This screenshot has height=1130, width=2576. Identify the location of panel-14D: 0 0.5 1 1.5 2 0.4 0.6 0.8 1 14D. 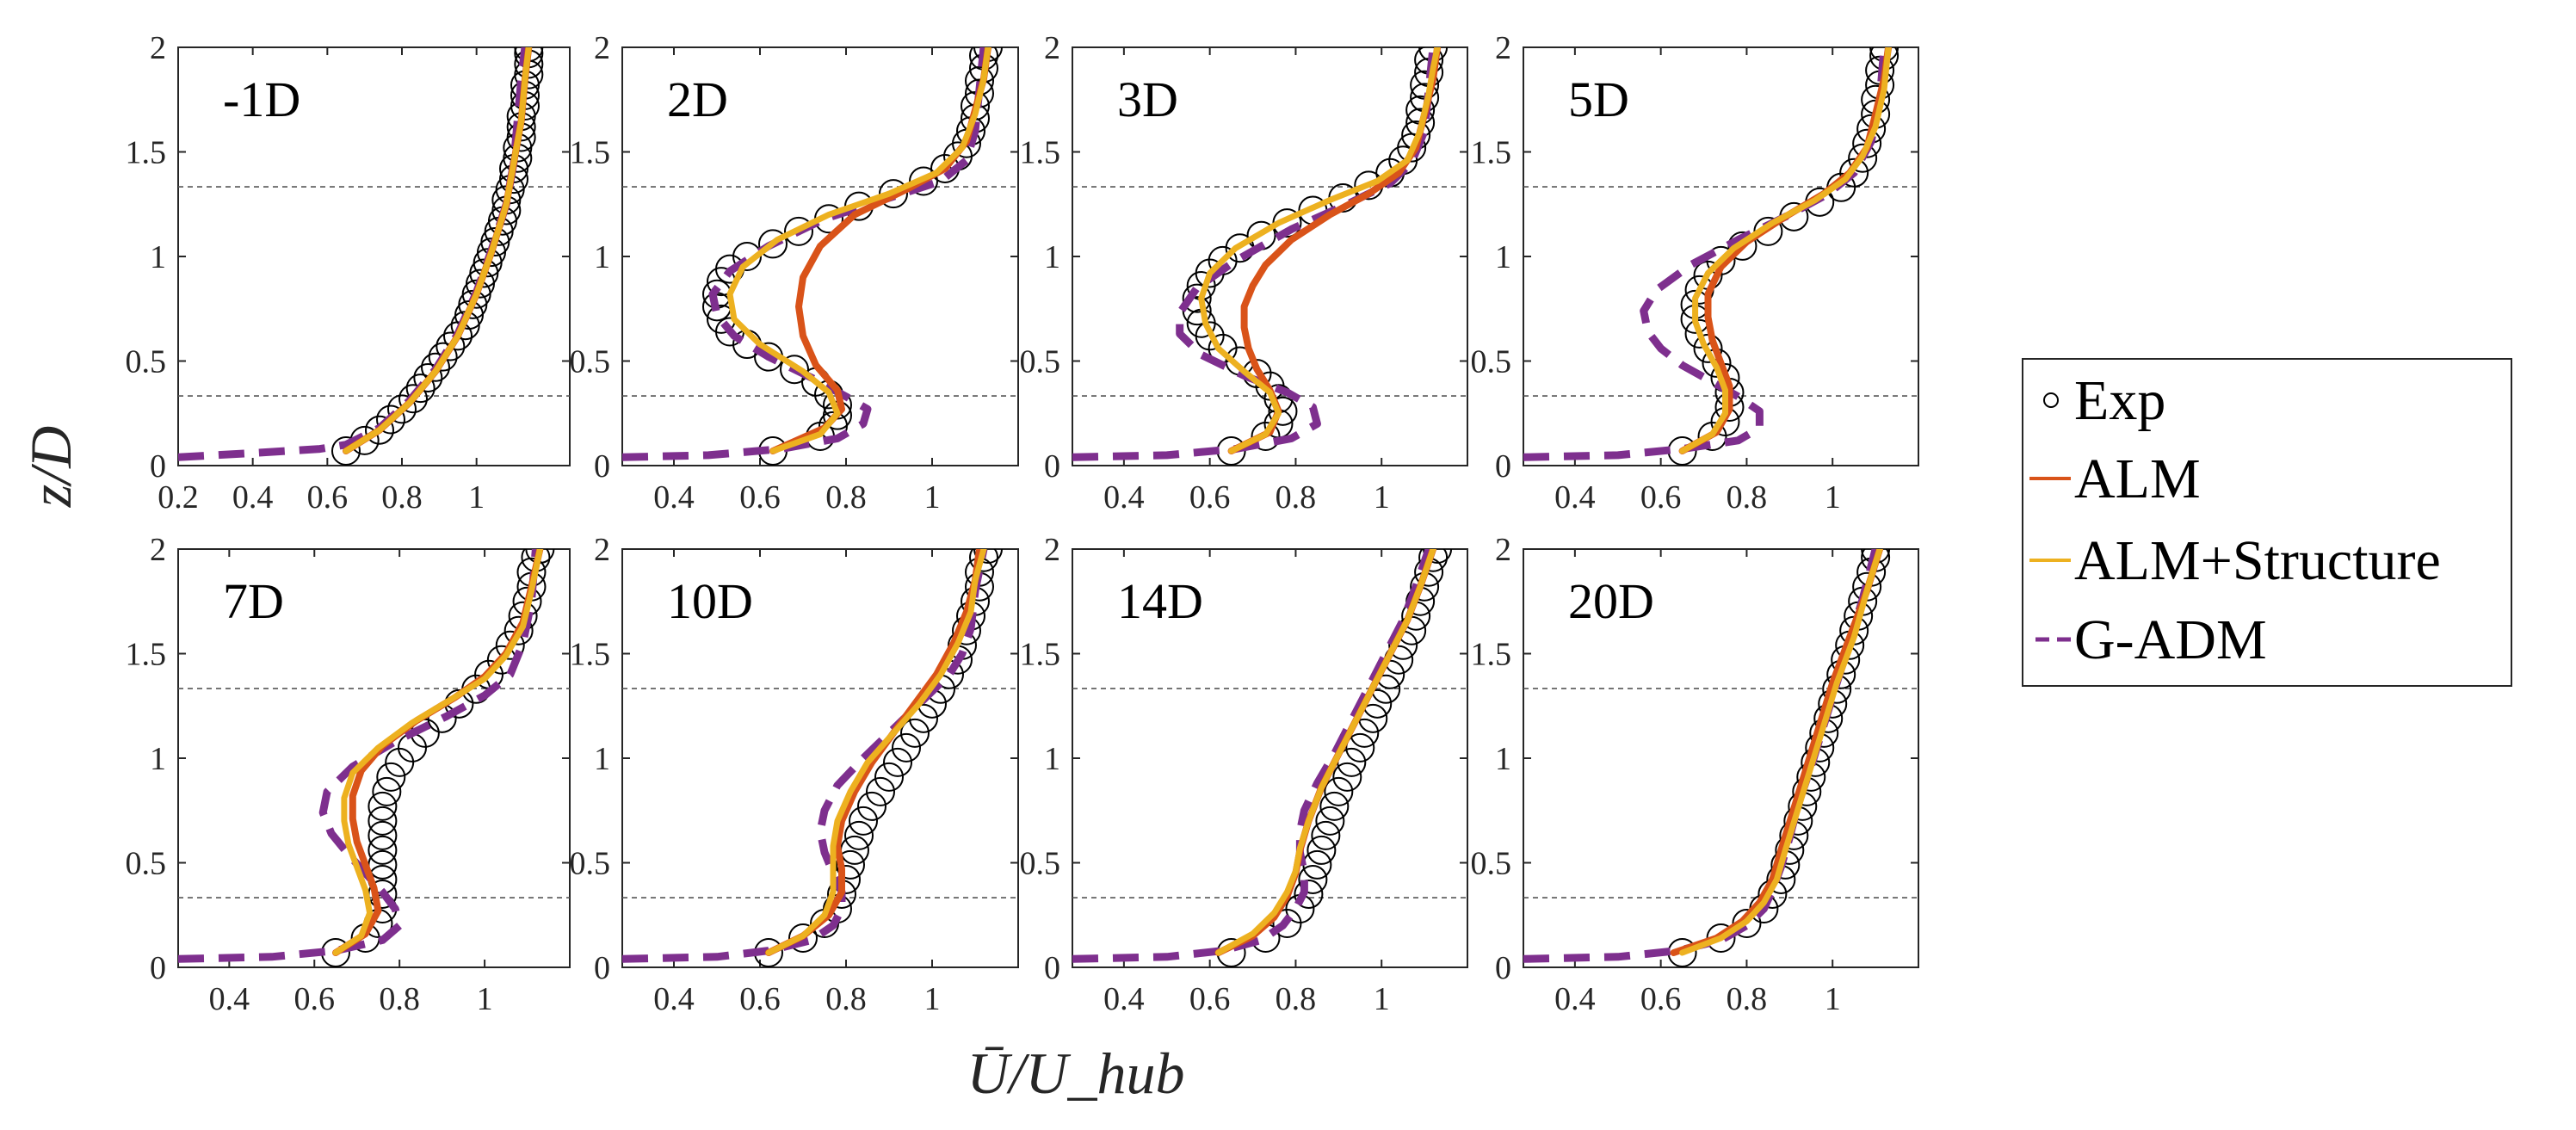
(1244, 774).